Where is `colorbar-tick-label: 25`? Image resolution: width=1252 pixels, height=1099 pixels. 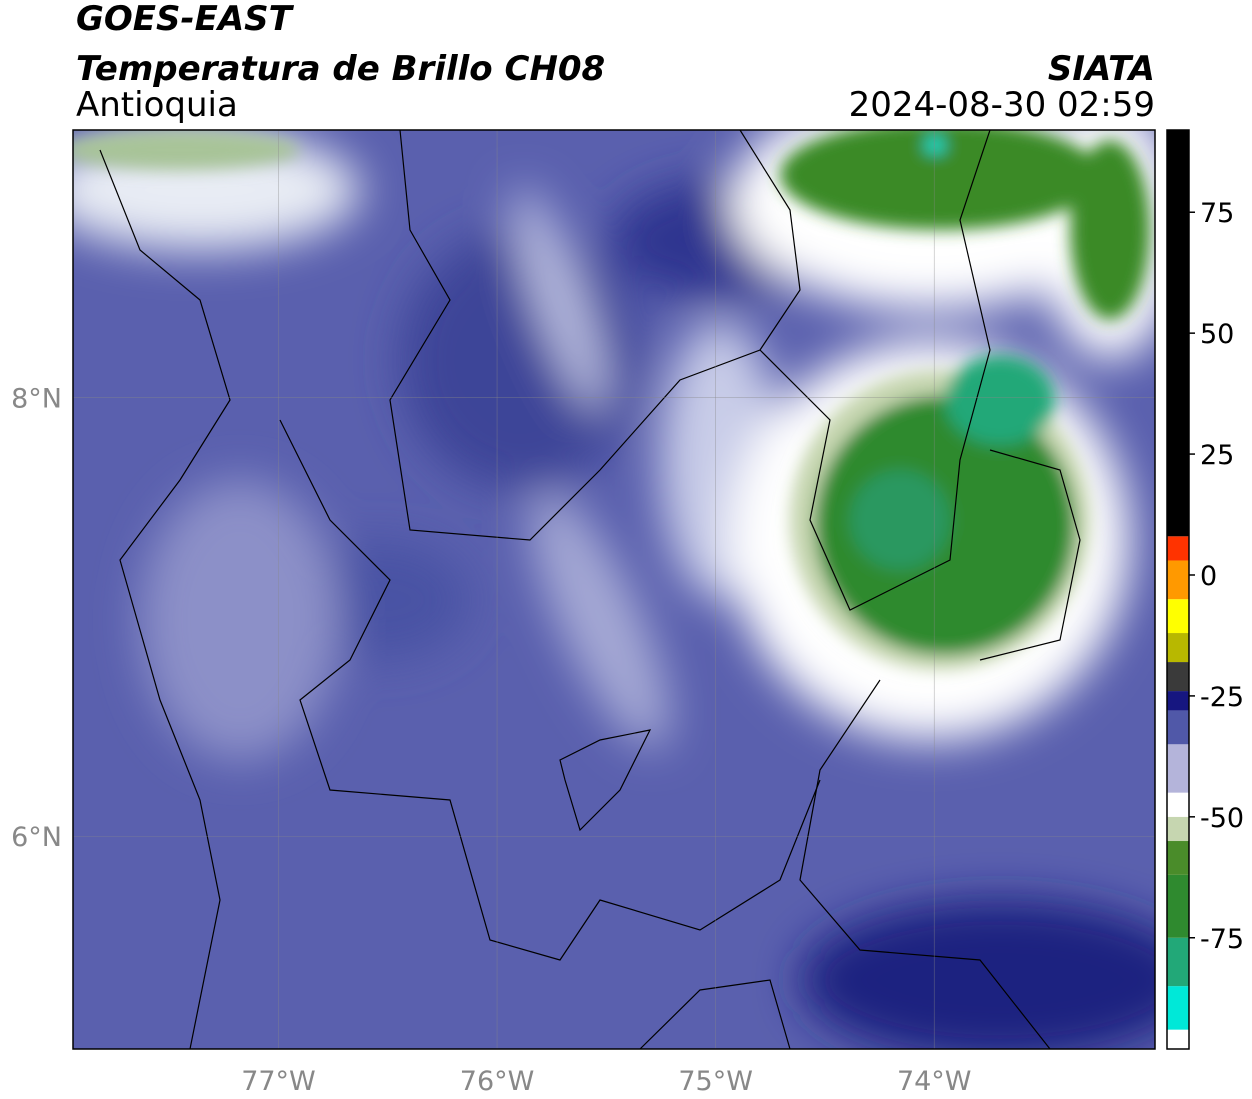 colorbar-tick-label: 25 is located at coordinates (1217, 455).